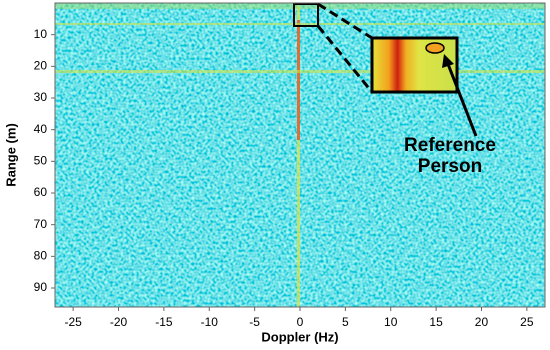 This screenshot has width=550, height=350. Describe the element at coordinates (300, 322) in the screenshot. I see `x-tick-label: 0` at that location.